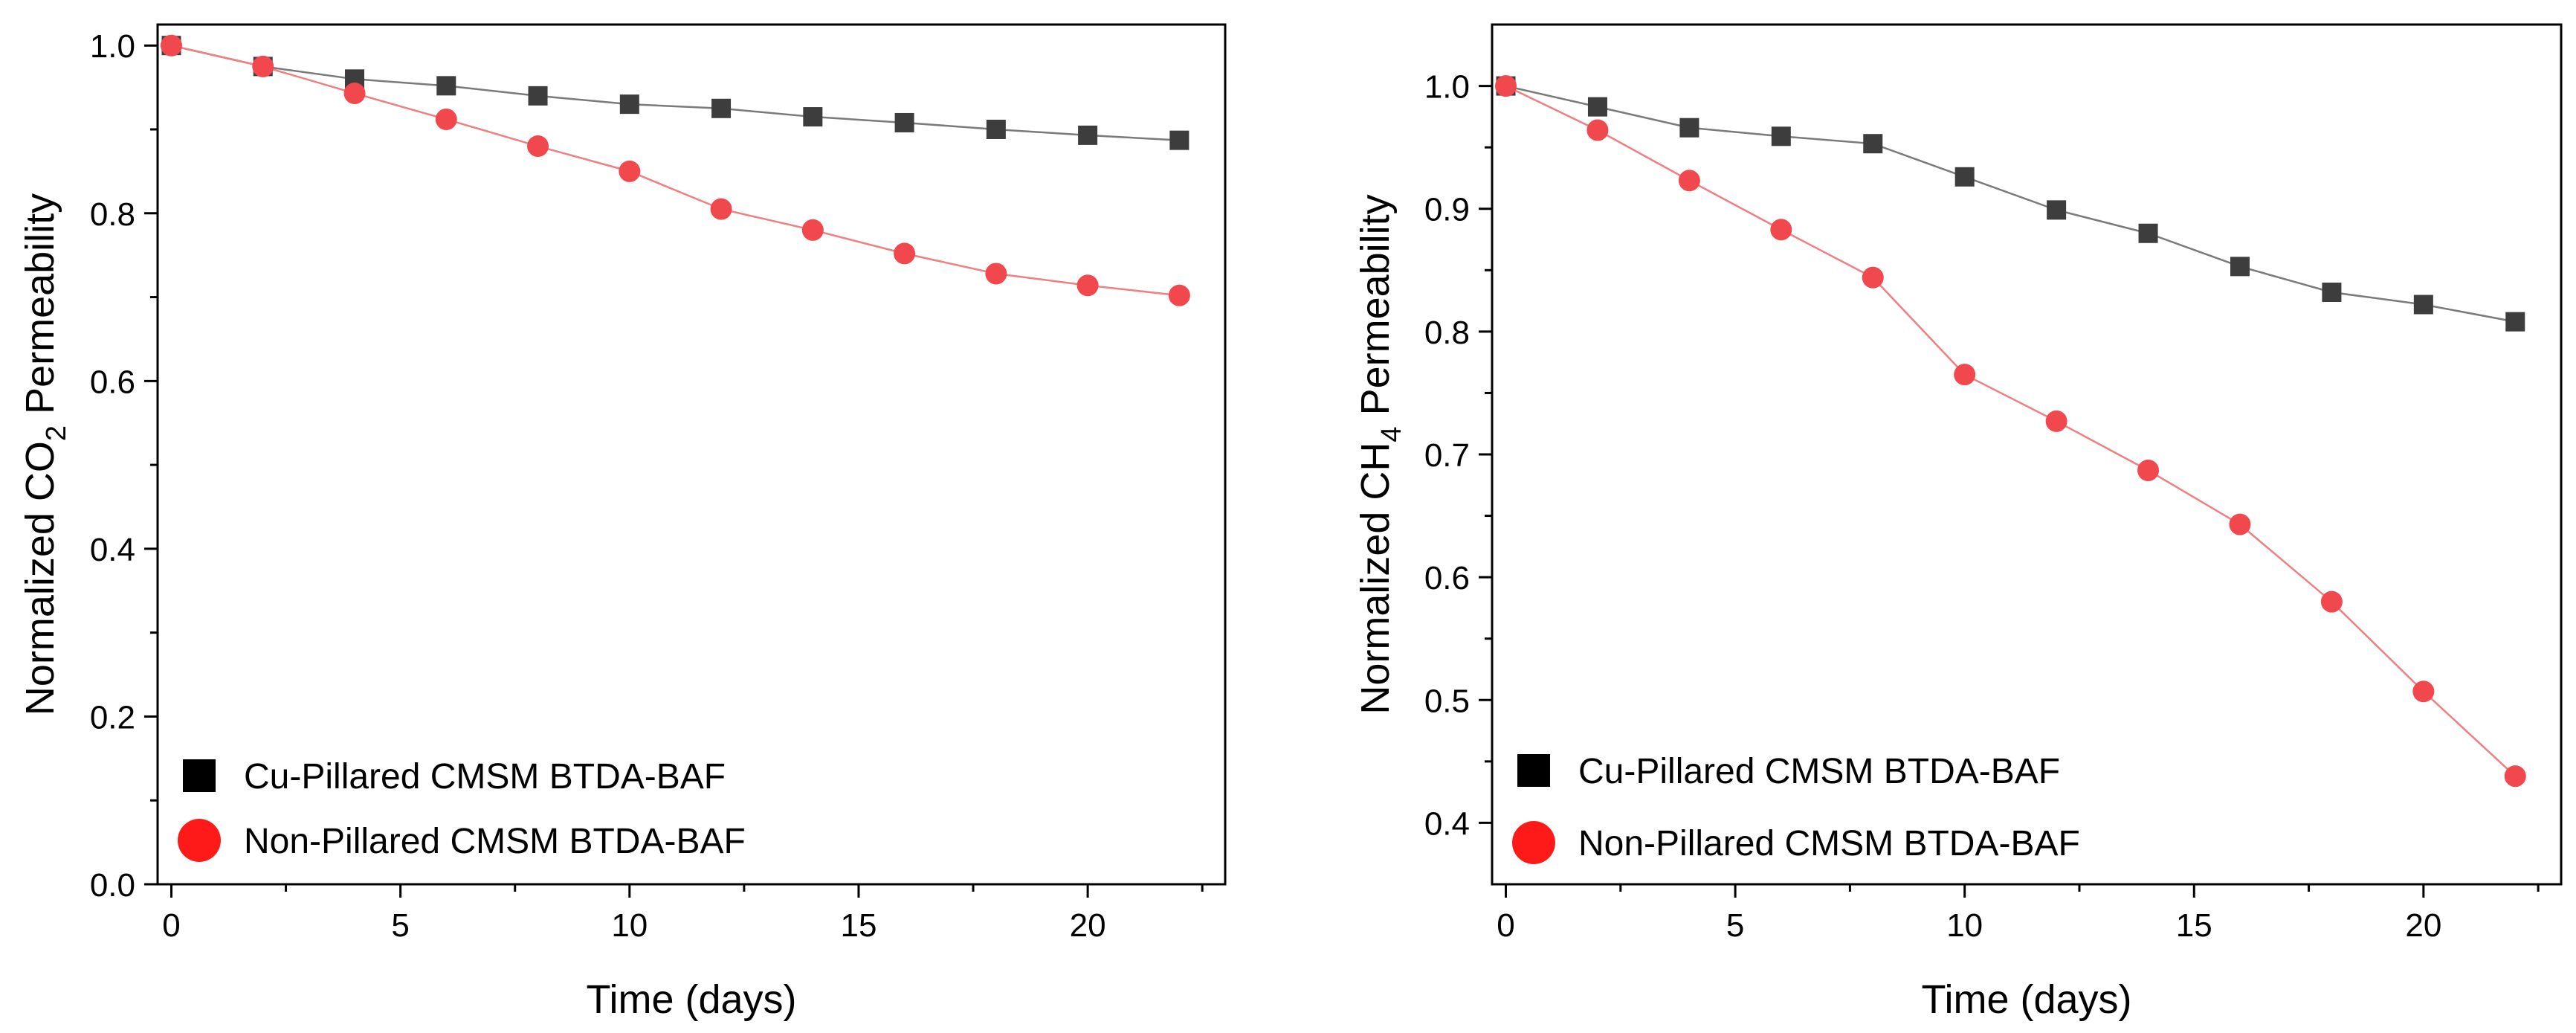 The image size is (2576, 1033). What do you see at coordinates (40, 578) in the screenshot?
I see `y-axis-title-main: Normalized CO` at bounding box center [40, 578].